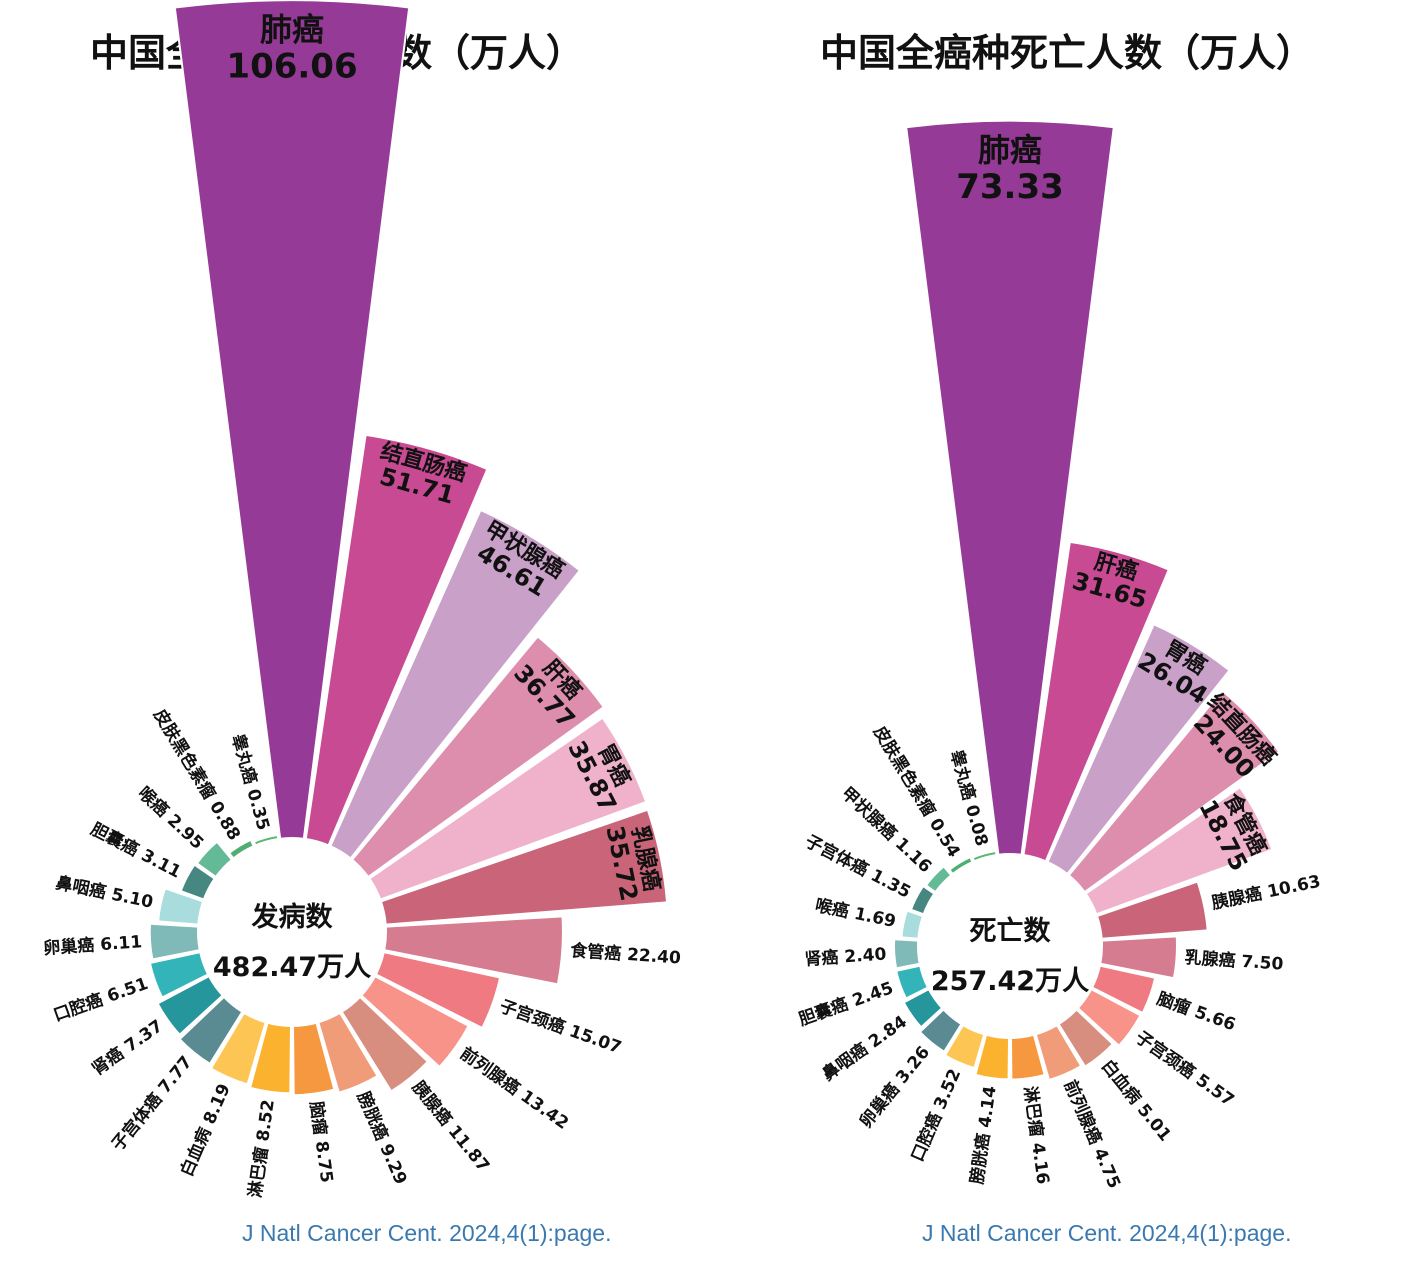 The width and height of the screenshot is (1412, 1263). I want to click on mortality-value-label: 73.33, so click(1010, 187).